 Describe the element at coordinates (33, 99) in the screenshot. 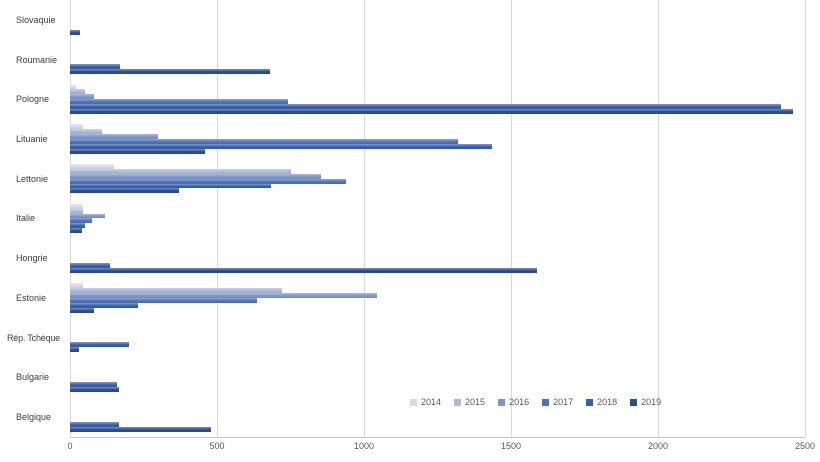

I see `category-label: Pologne` at that location.